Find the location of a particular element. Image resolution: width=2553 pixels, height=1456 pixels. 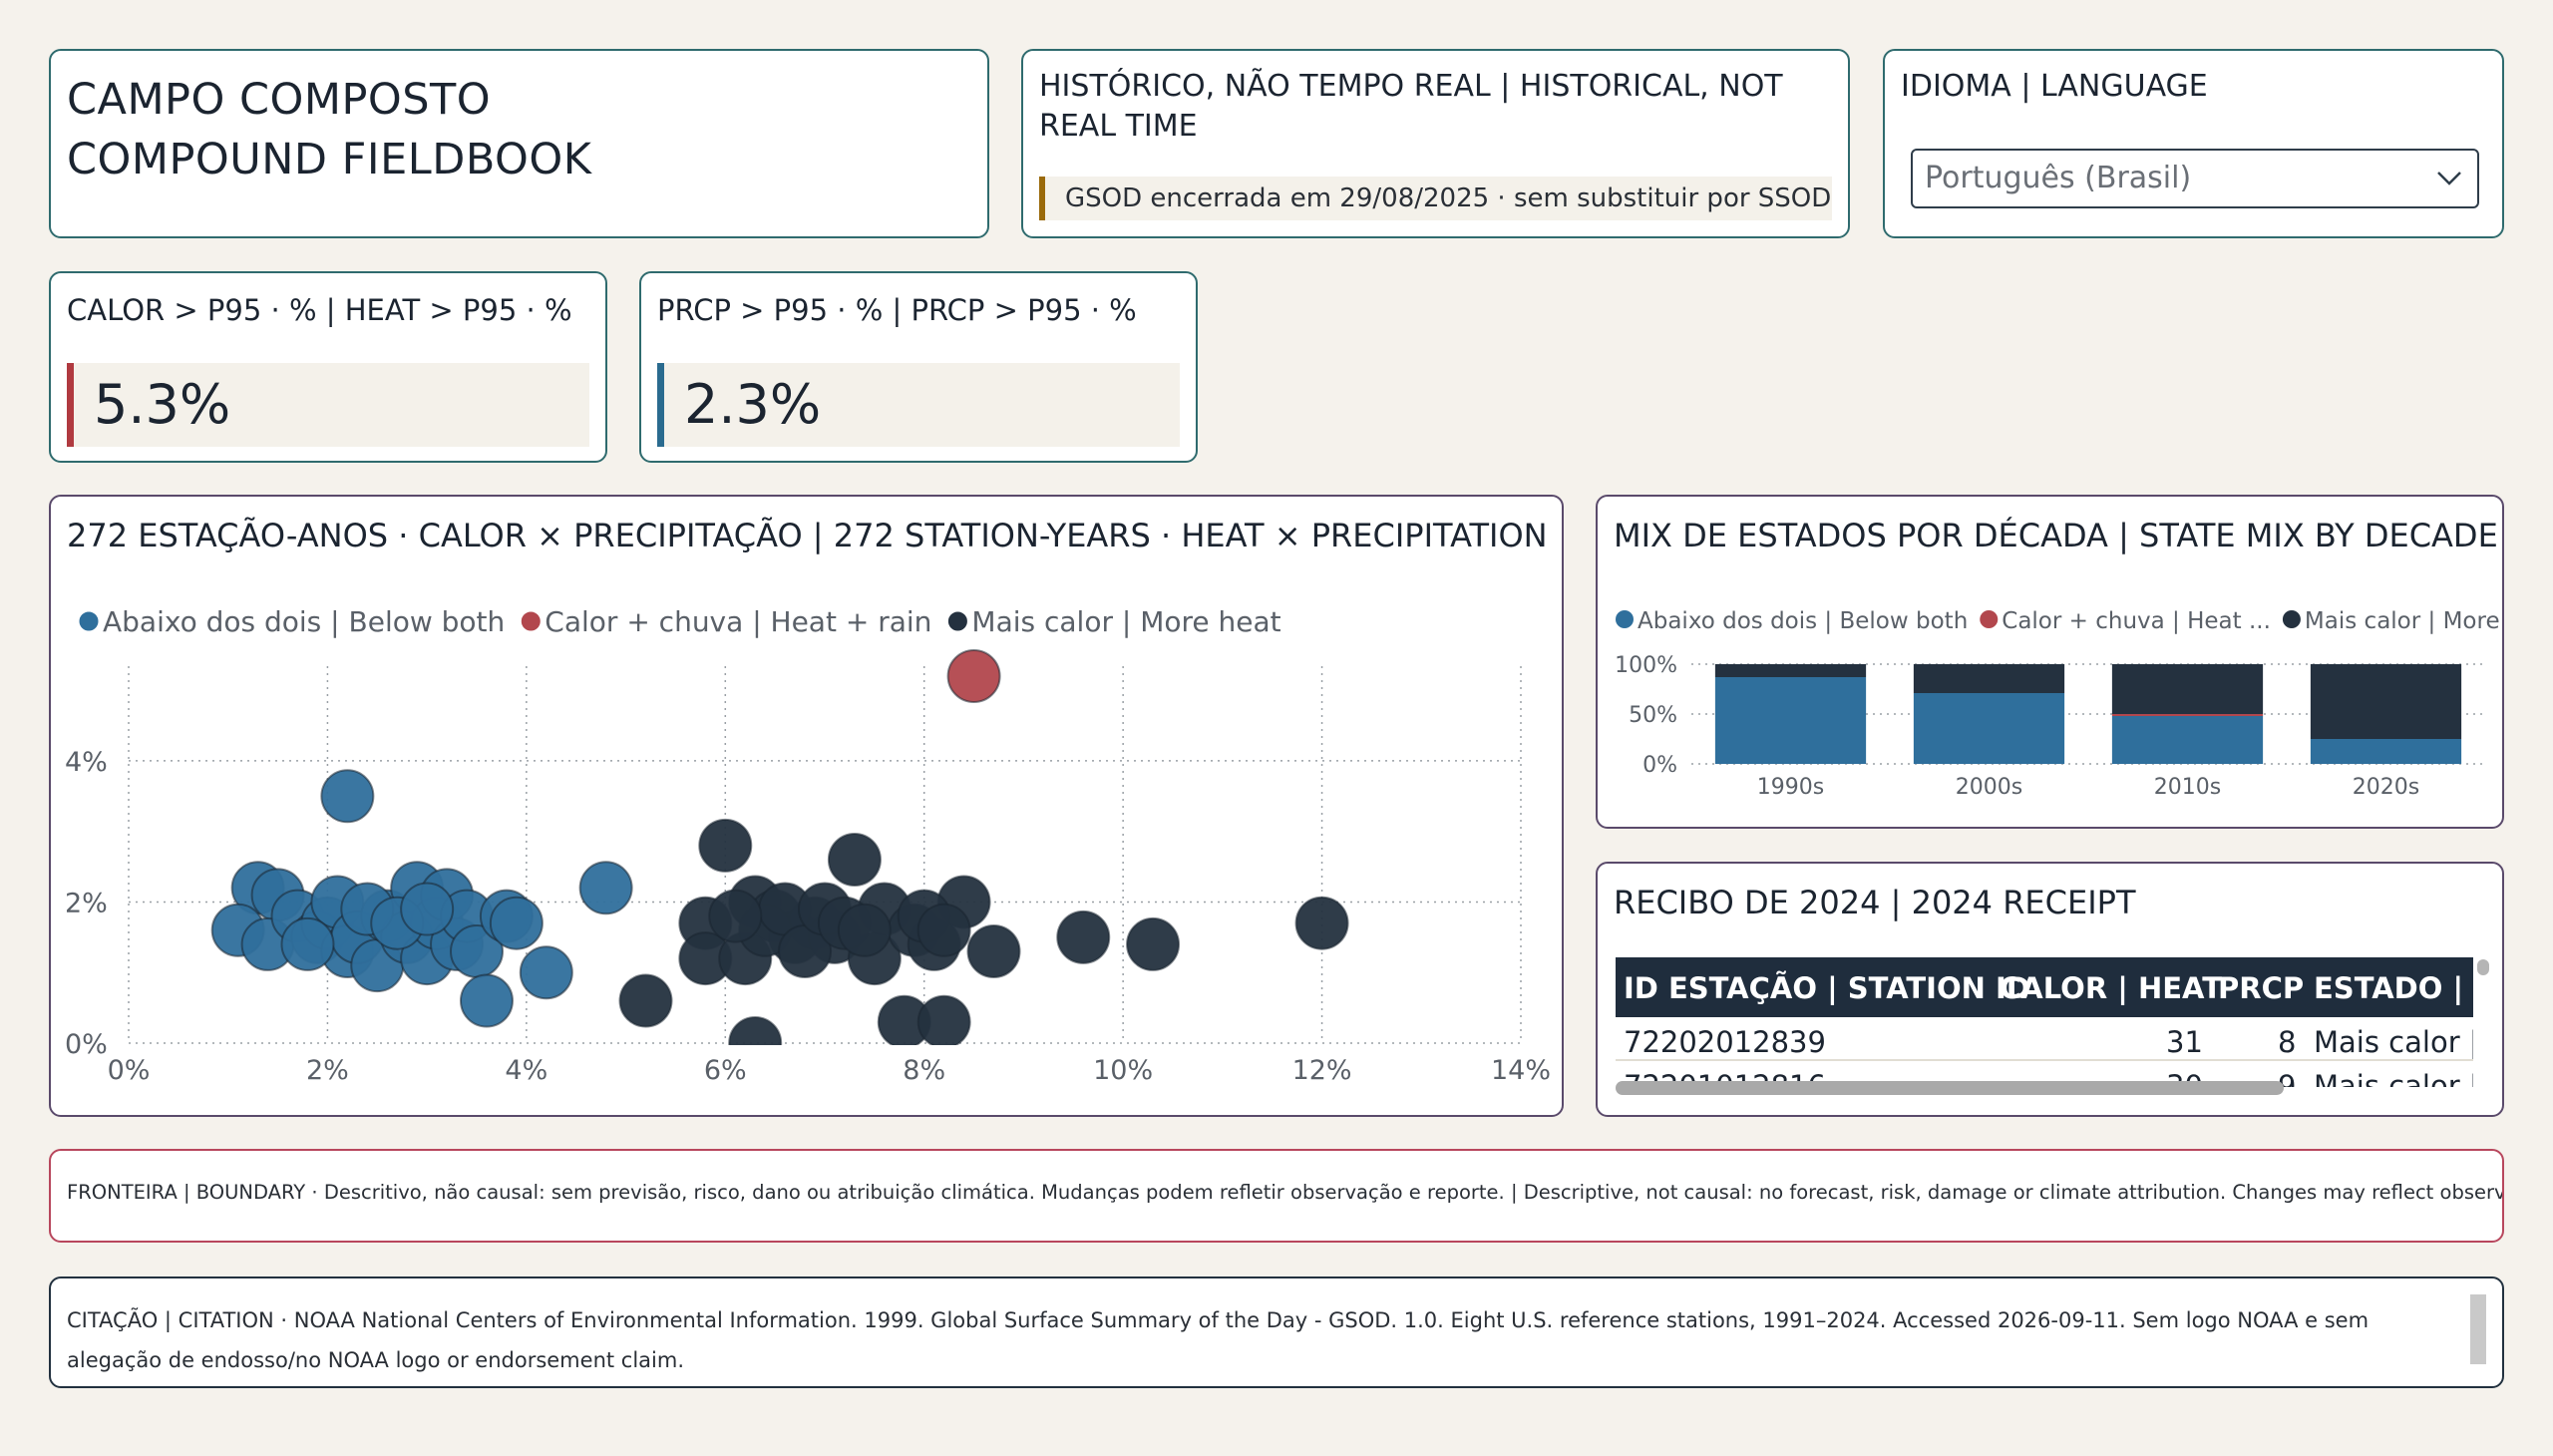

horizontal-scrollbar is located at coordinates (1950, 1088).